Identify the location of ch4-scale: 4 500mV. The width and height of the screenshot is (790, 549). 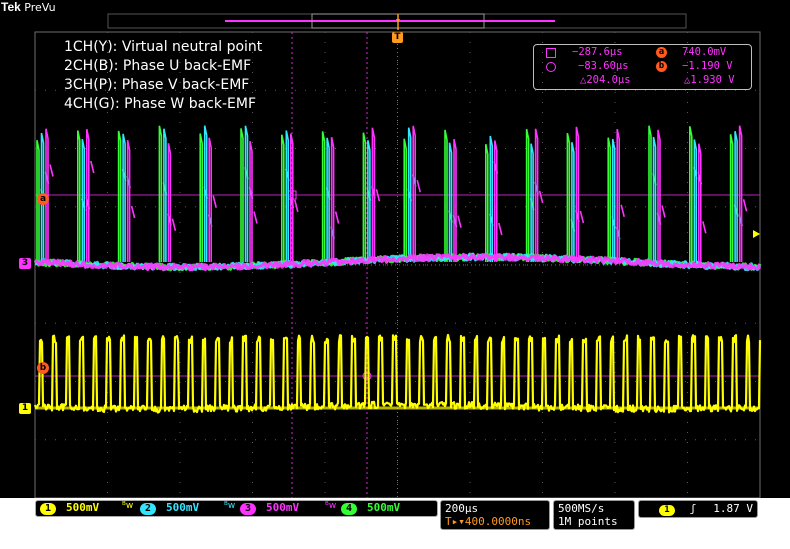
(371, 508).